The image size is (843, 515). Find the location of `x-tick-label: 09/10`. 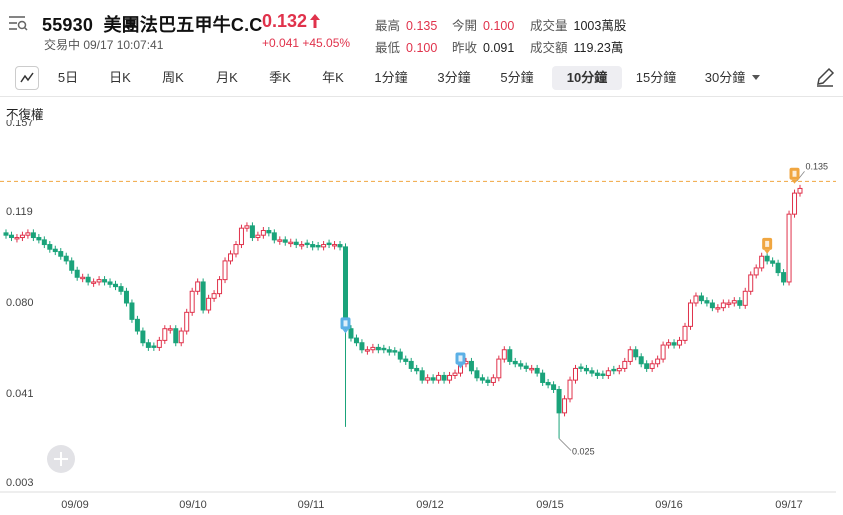

x-tick-label: 09/10 is located at coordinates (193, 505).